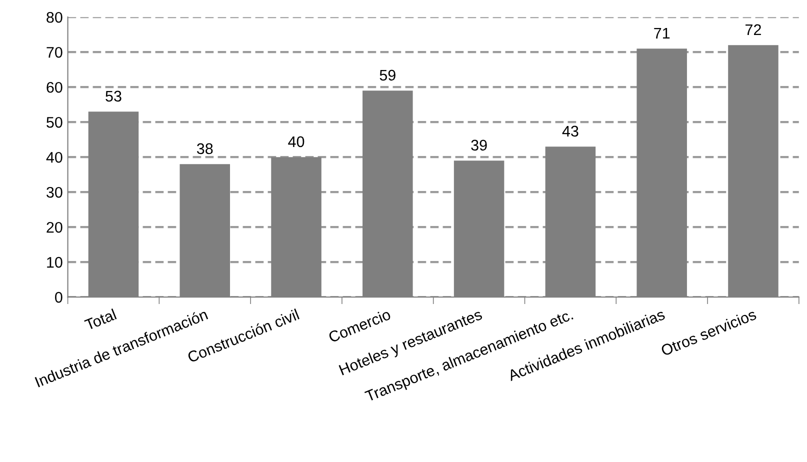 The width and height of the screenshot is (807, 462). What do you see at coordinates (54, 227) in the screenshot?
I see `y-tick-label: 20` at bounding box center [54, 227].